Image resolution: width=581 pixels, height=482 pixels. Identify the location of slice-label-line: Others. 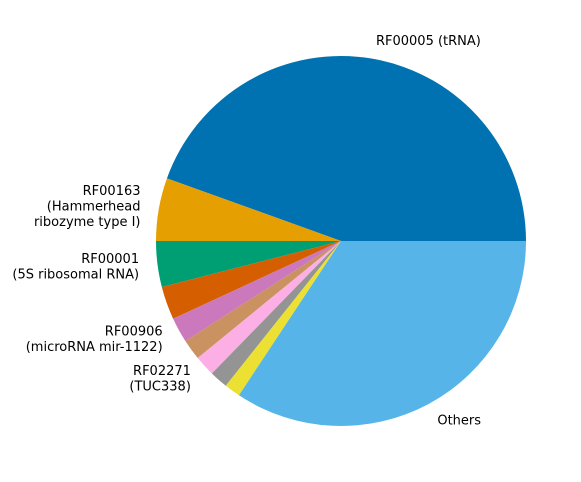
(459, 421).